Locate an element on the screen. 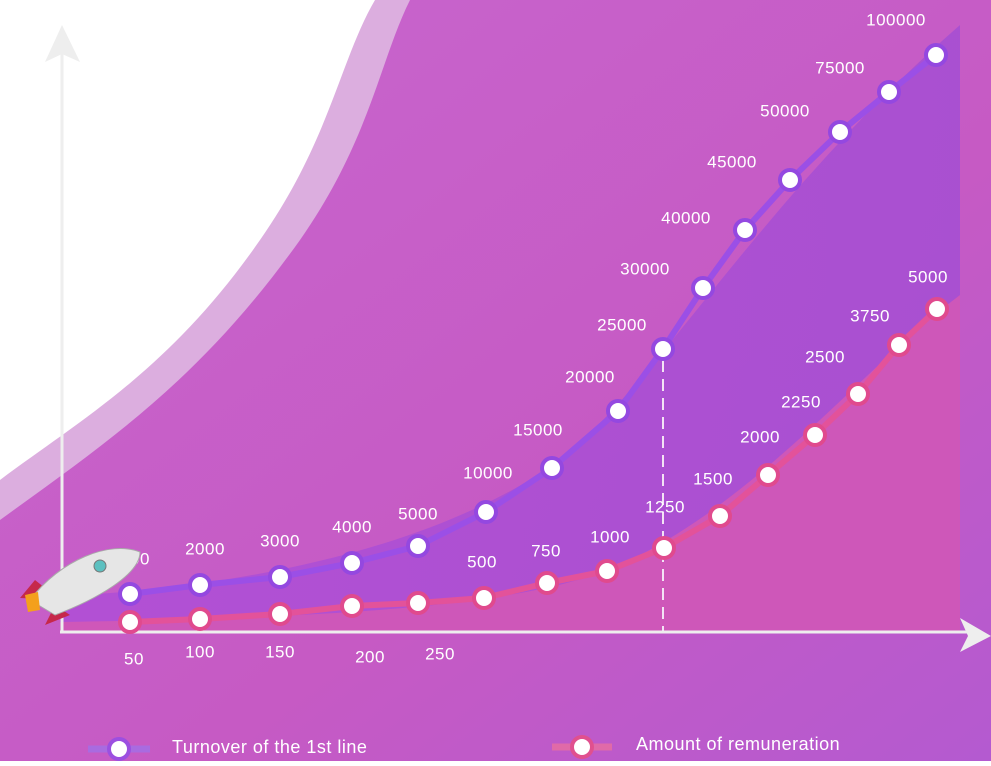 The height and width of the screenshot is (766, 991). value-label: 50000 is located at coordinates (785, 110).